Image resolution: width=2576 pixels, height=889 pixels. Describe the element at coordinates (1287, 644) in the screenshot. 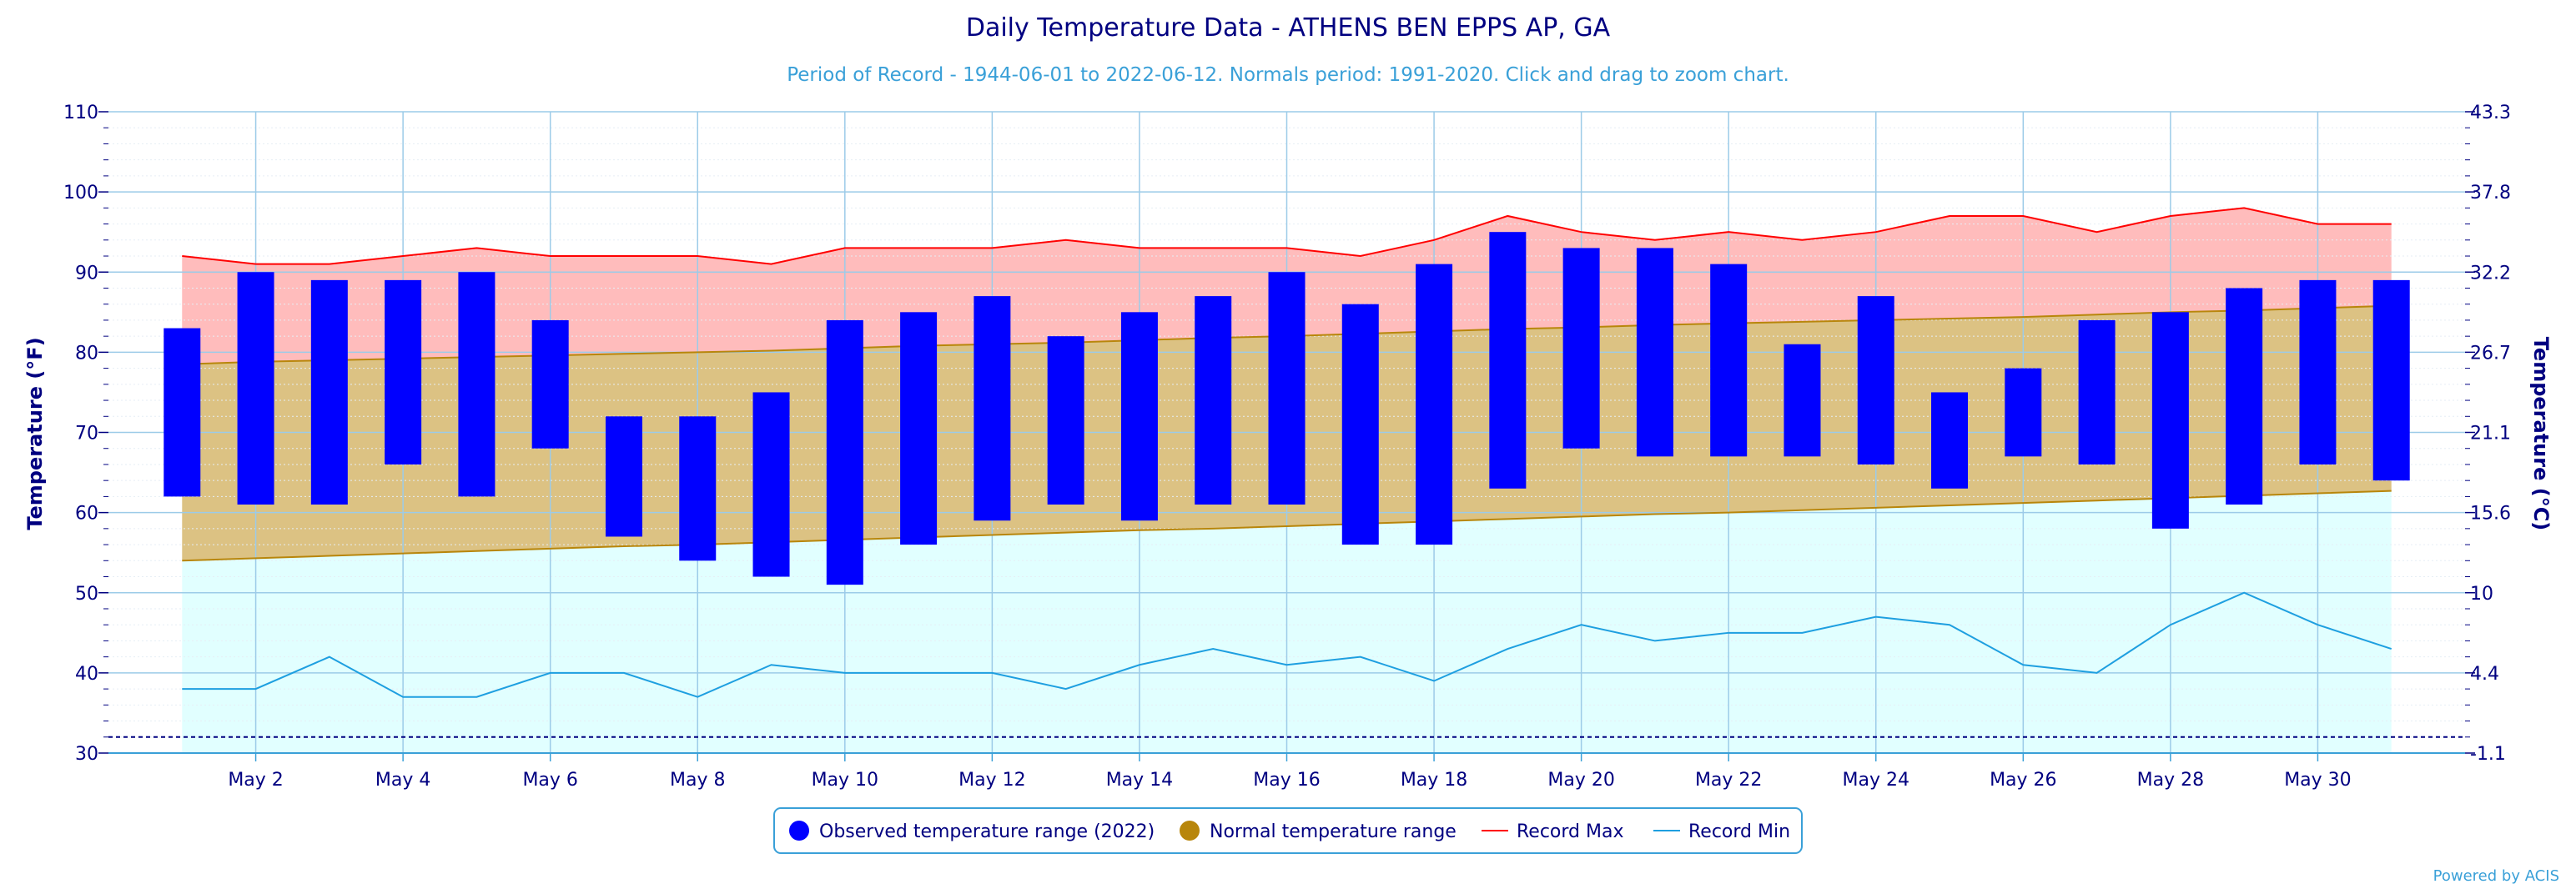

I see `record-min-line` at that location.